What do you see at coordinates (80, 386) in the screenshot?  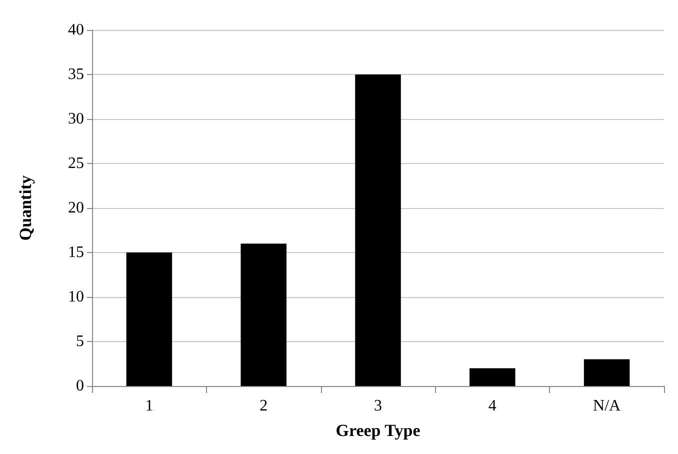 I see `y-tick-label: 0` at bounding box center [80, 386].